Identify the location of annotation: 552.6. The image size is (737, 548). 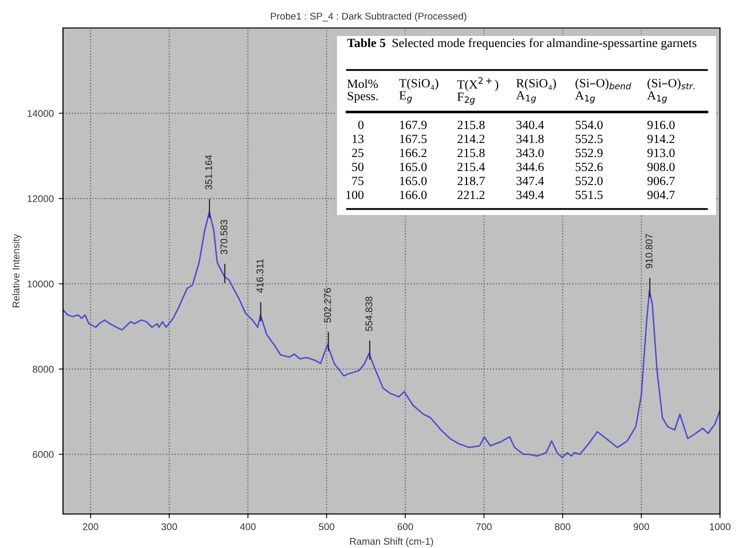
(589, 167).